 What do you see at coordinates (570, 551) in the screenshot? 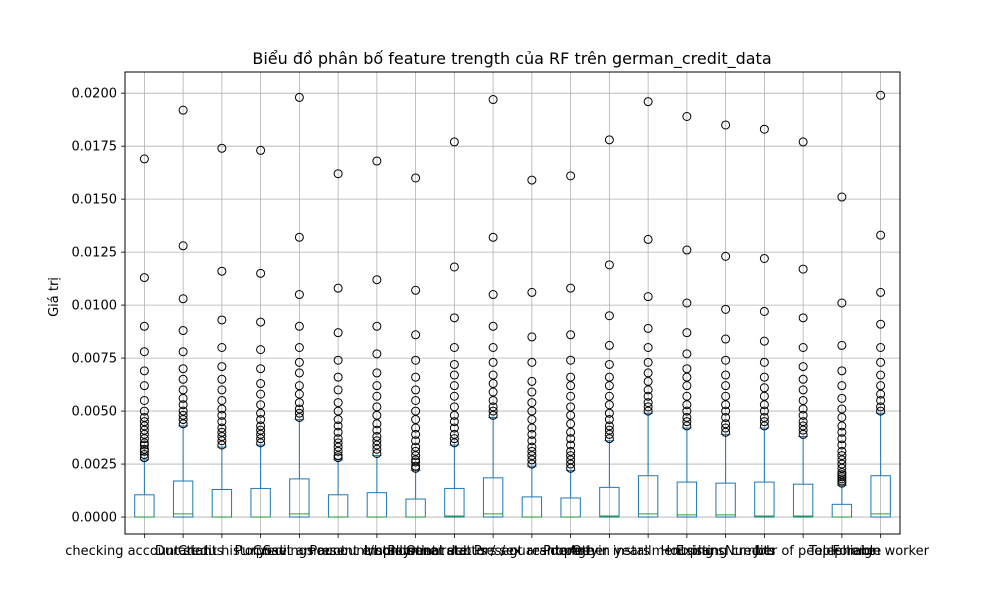
I see `x-tick-label: Property` at bounding box center [570, 551].